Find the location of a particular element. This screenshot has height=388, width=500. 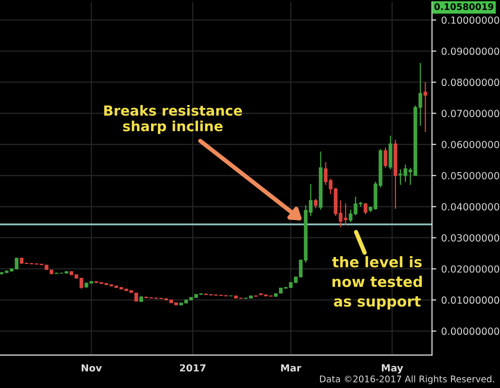

annotation: the level is now tested as support is located at coordinates (377, 283).